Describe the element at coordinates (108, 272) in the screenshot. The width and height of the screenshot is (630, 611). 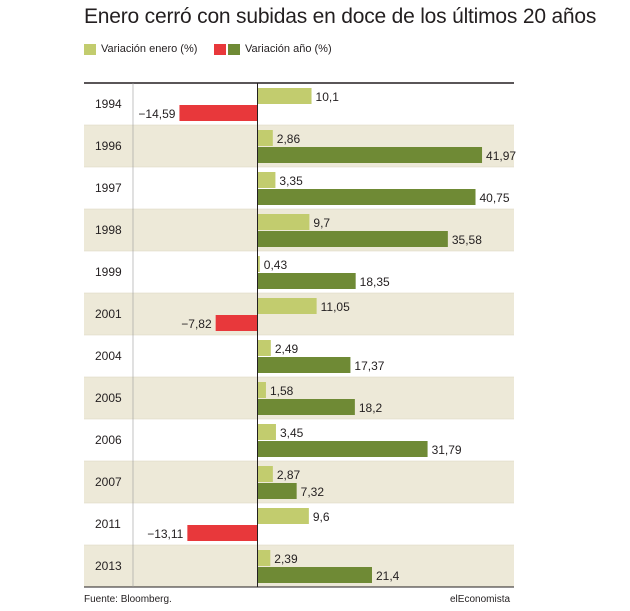
I see `category-label: 1999` at that location.